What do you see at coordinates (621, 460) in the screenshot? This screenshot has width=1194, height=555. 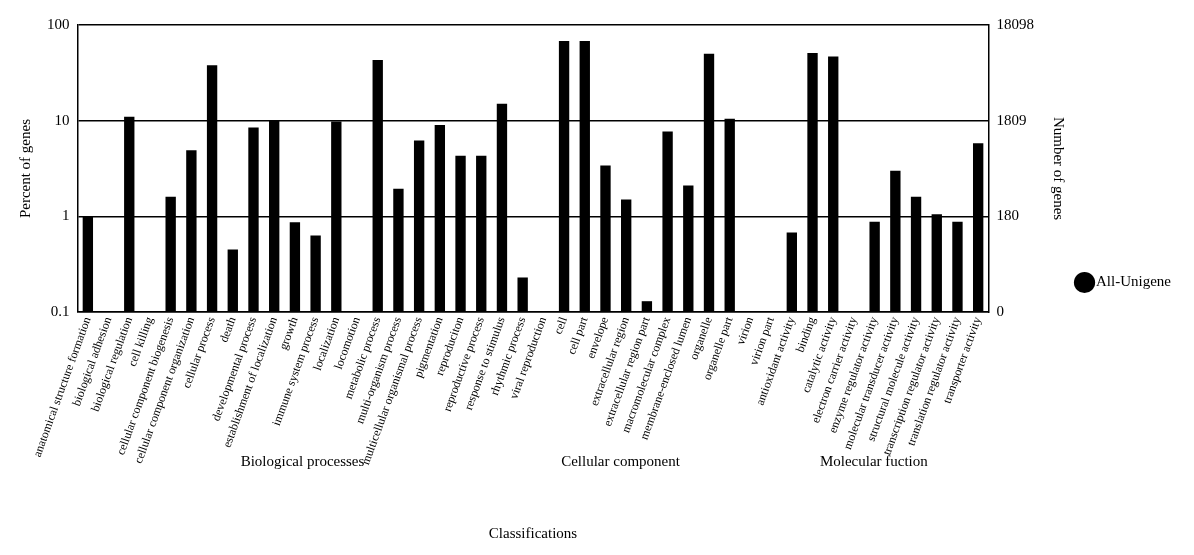 I see `text: Cellular component` at bounding box center [621, 460].